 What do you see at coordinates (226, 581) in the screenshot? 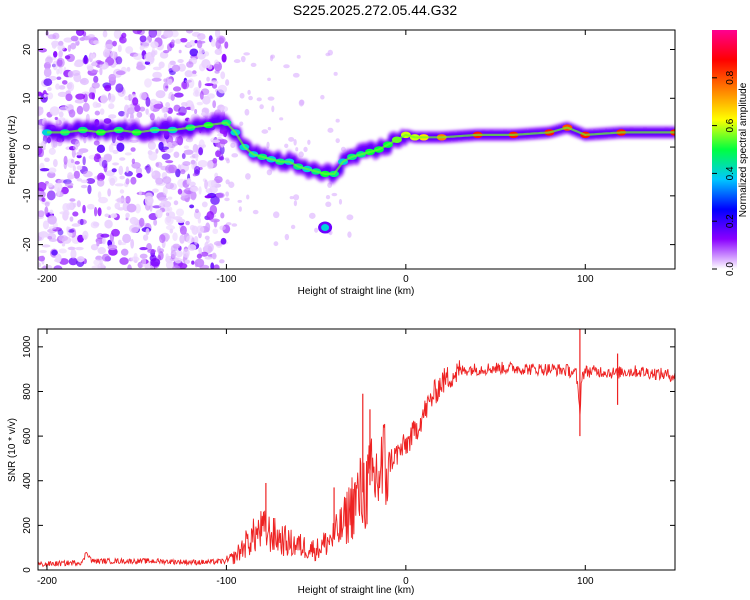
I see `snr-x-tick-label: -100` at bounding box center [226, 581].